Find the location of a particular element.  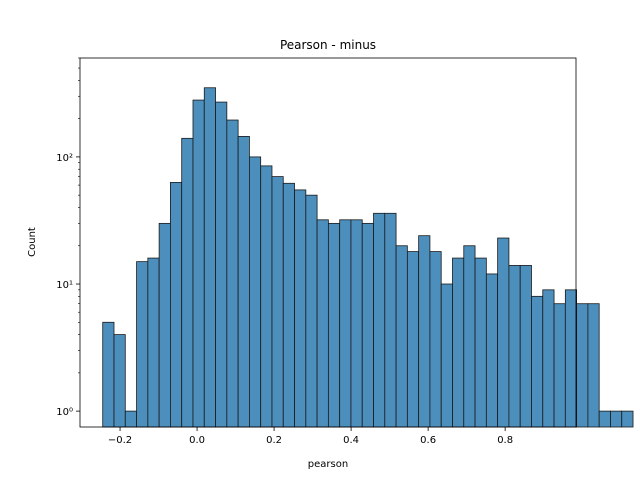

x-tick-label: 0.0 is located at coordinates (197, 440).